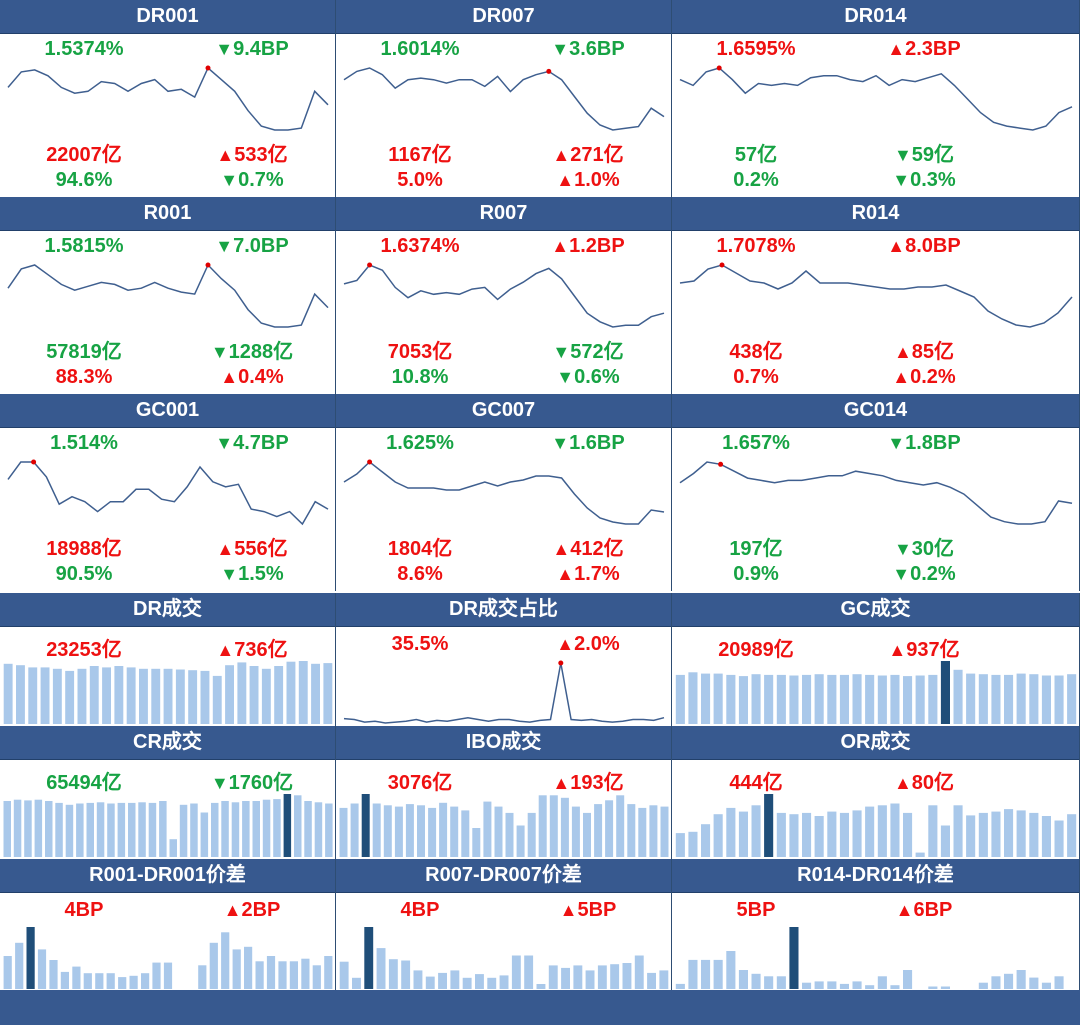  Describe the element at coordinates (597, 180) in the screenshot. I see `share-change-text: 1.0%` at that location.